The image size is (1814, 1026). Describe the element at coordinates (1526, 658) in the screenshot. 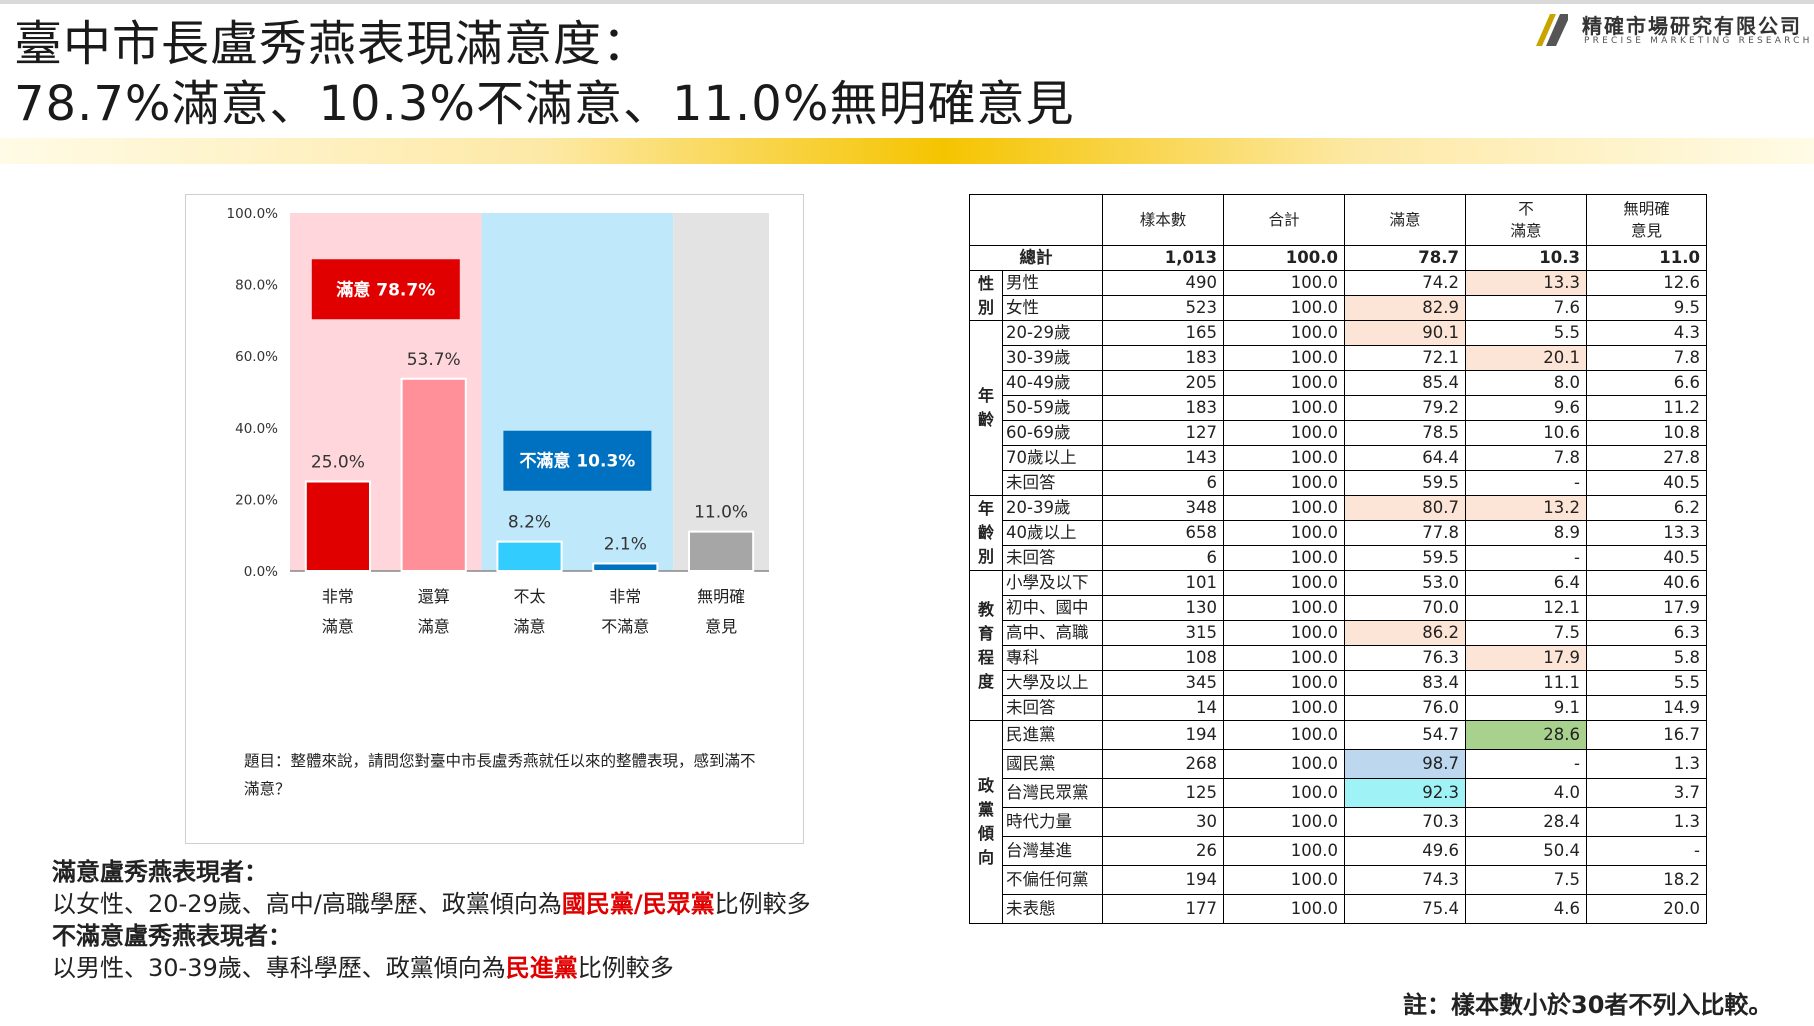

I see `data-cell: 17.9` at that location.